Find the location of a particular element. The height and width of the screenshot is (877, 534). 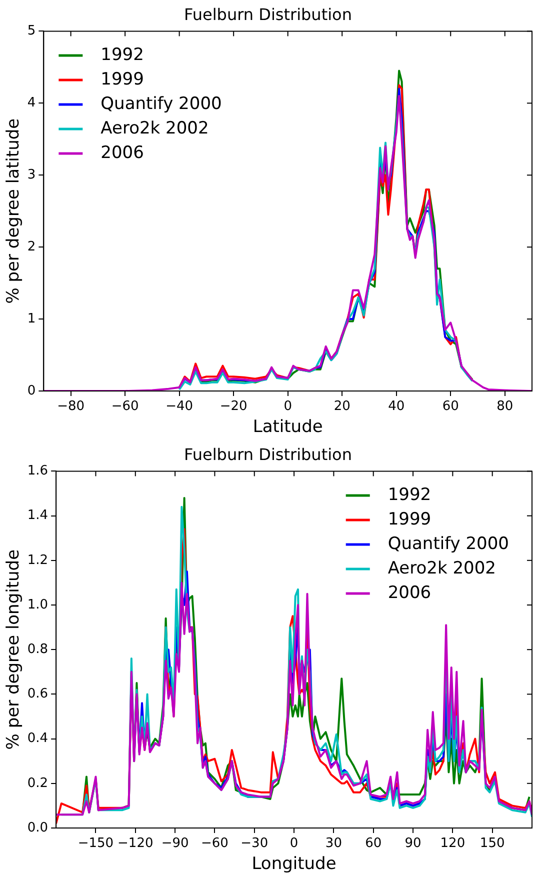

y-tick-label: 0.6 is located at coordinates (37, 694).